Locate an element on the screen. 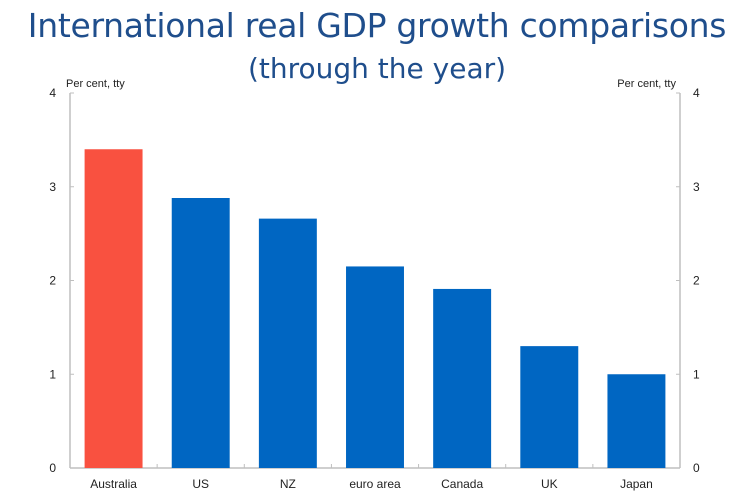 The image size is (754, 498). x-tick-label: Canada is located at coordinates (462, 484).